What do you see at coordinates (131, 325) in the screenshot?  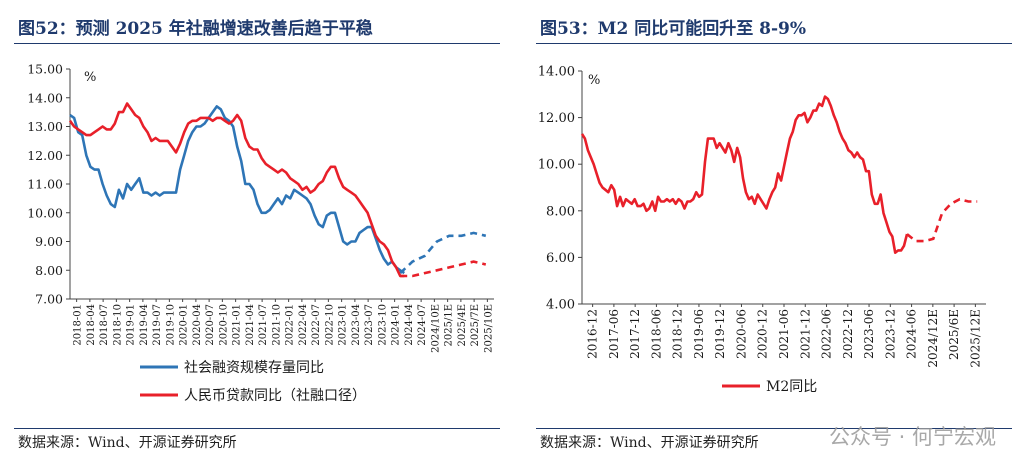 I see `x-tick-label: 2019-01` at bounding box center [131, 325].